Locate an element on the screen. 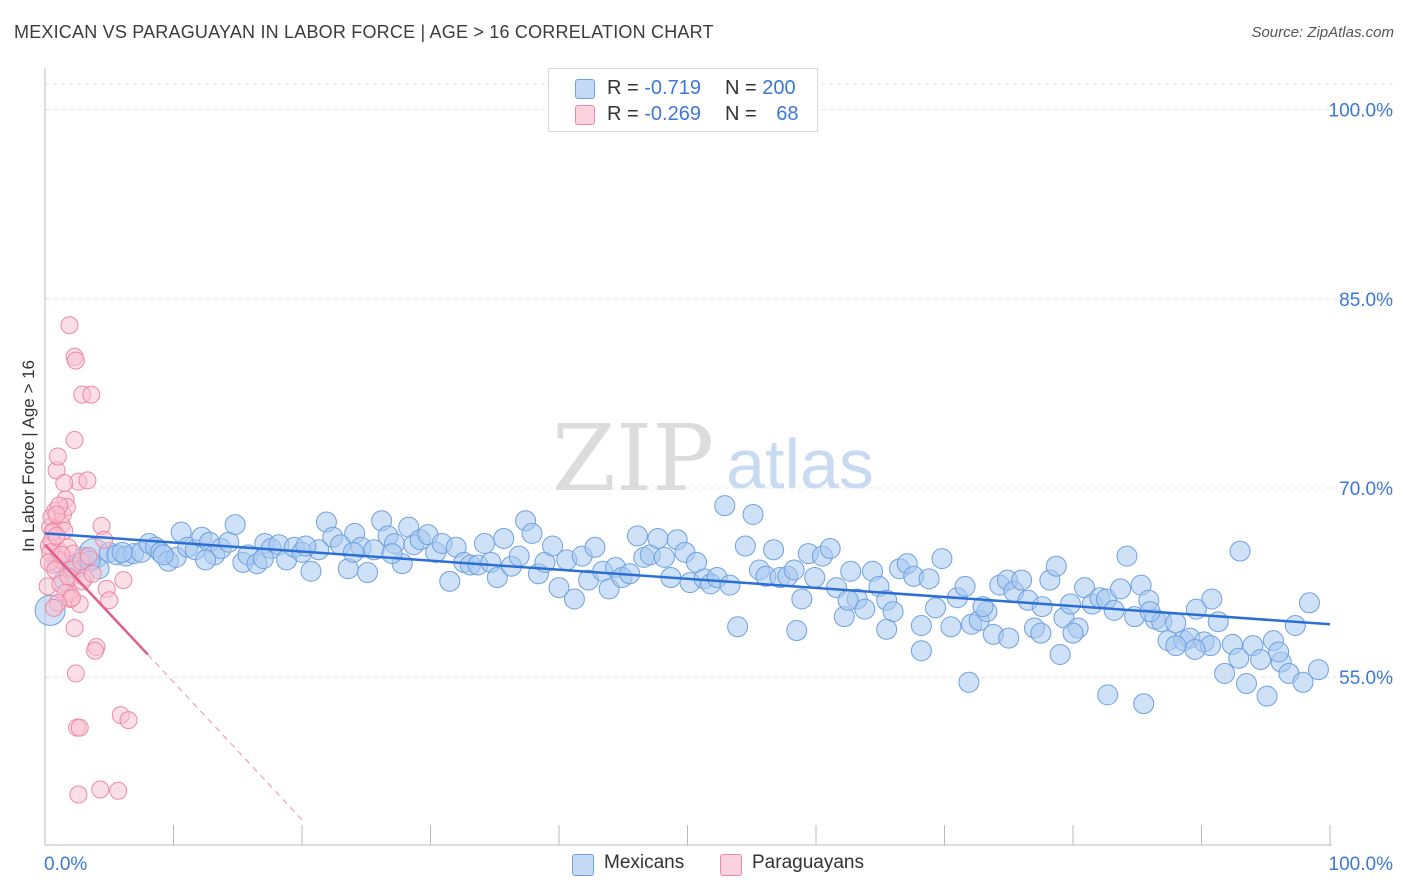  y-tick-label: 85.0% is located at coordinates (1366, 300).